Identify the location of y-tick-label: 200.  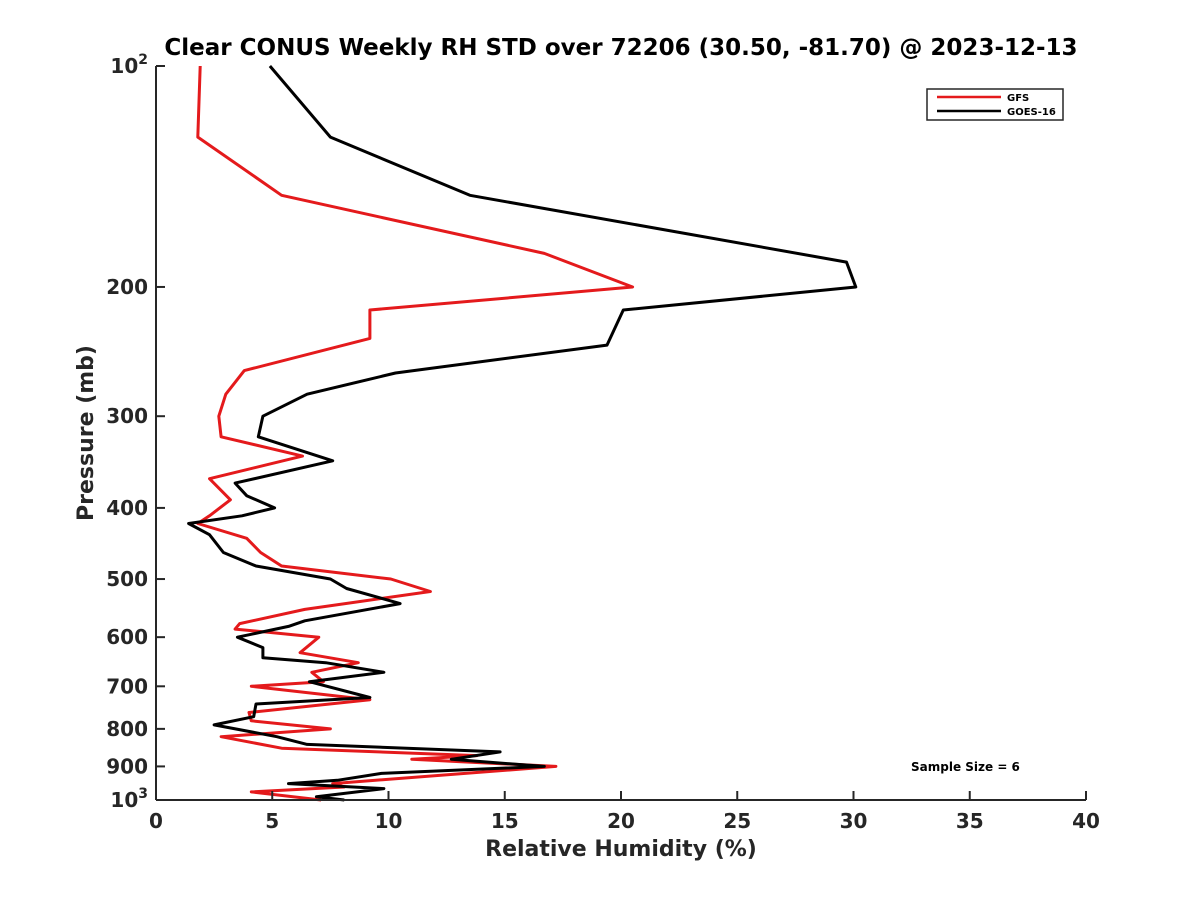
(127, 287).